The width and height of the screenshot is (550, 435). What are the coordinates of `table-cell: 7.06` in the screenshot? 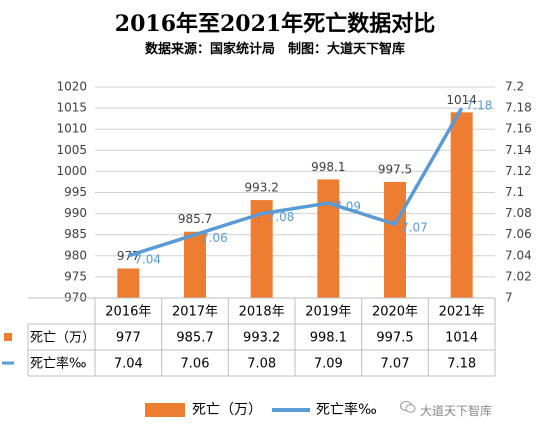 It's located at (195, 364).